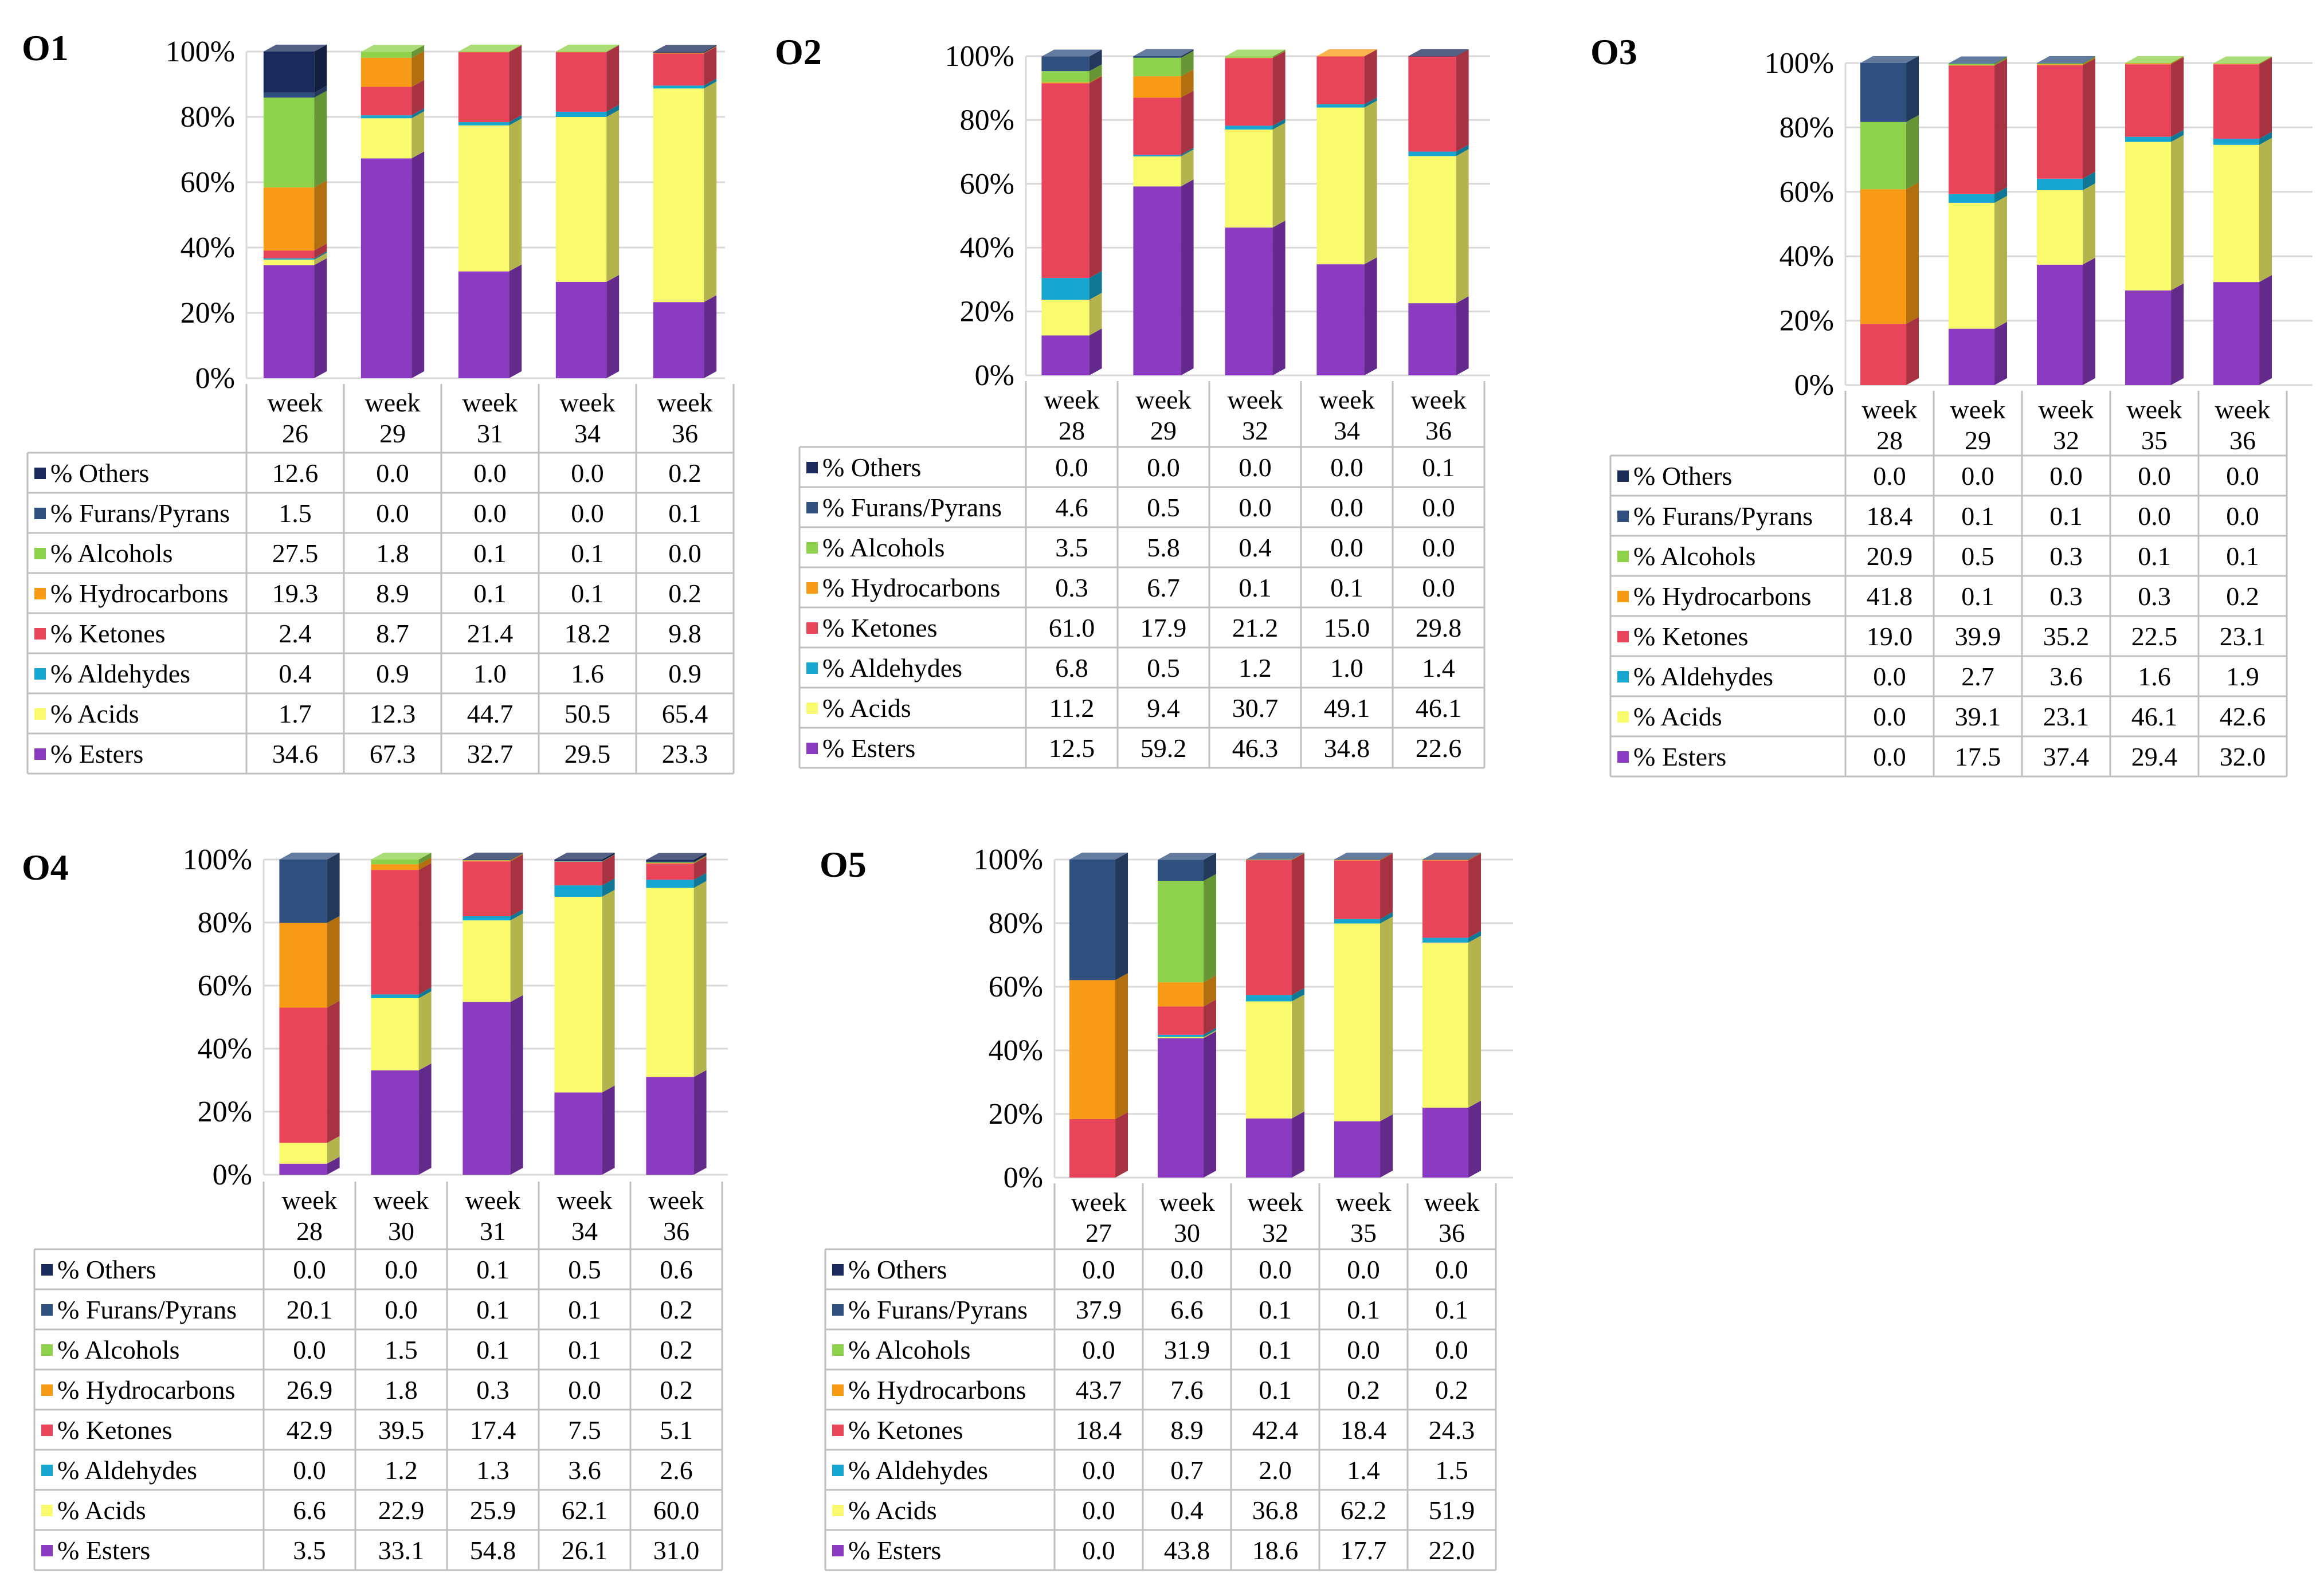 Image resolution: width=2324 pixels, height=1585 pixels. I want to click on table-row-aldehydes: % Aldehydes 0.4 0.9 1.0 1.6 0.9, so click(367, 673).